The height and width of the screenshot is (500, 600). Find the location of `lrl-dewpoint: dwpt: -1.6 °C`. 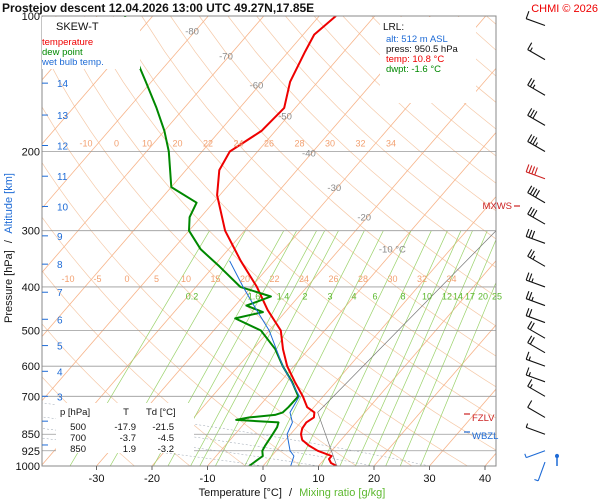

lrl-dewpoint: dwpt: -1.6 °C is located at coordinates (413, 69).